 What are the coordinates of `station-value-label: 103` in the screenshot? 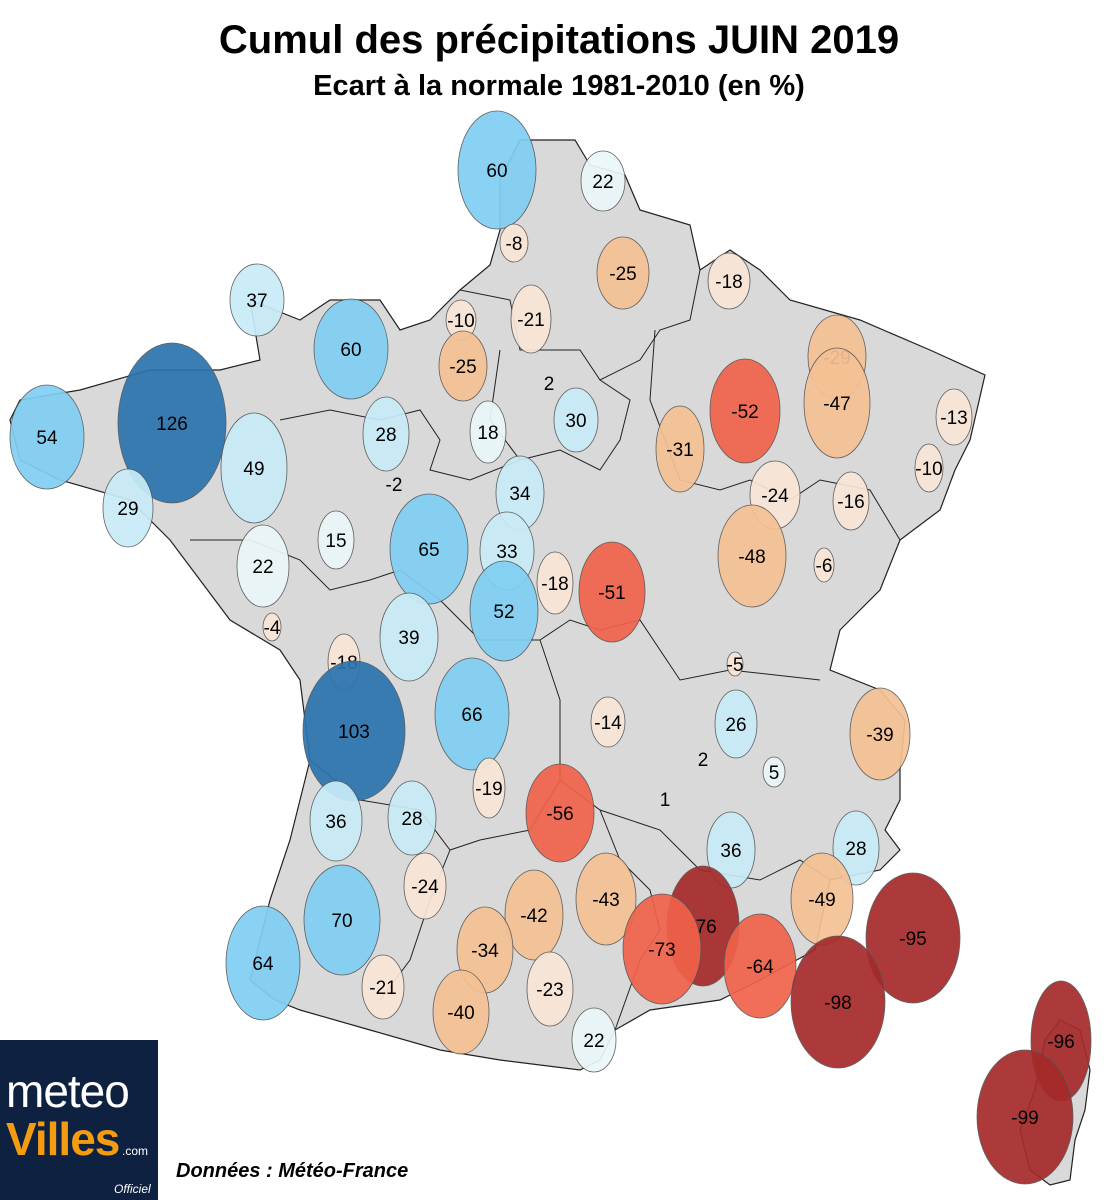 It's located at (354, 732).